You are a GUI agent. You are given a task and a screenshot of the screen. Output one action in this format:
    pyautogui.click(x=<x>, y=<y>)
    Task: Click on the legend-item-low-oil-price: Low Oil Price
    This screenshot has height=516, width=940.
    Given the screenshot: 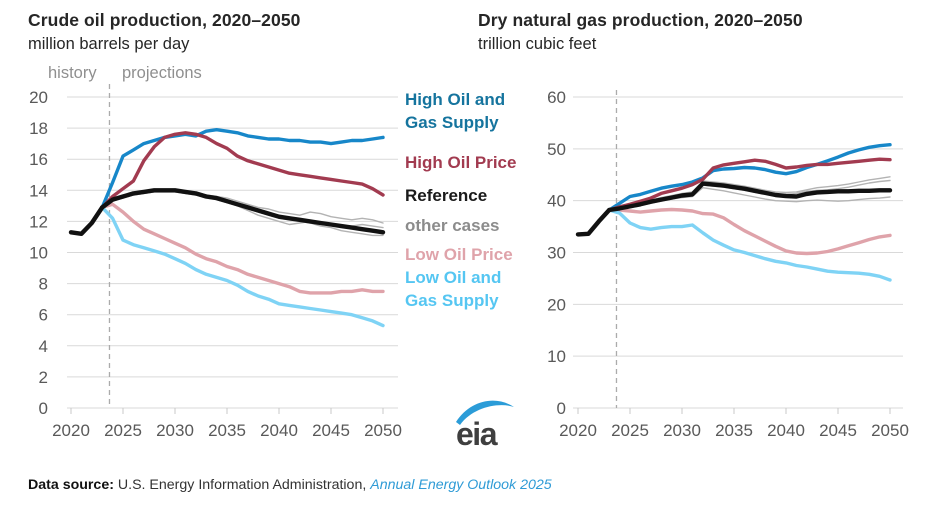 What is the action you would take?
    pyautogui.click(x=459, y=254)
    